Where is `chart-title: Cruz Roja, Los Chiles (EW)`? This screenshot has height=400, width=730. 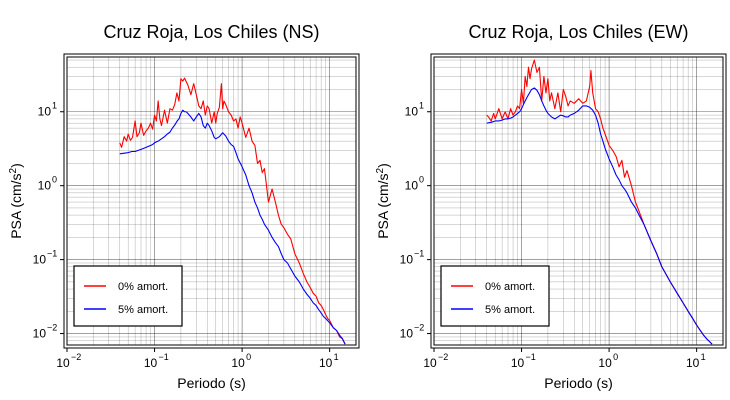 chart-title: Cruz Roja, Los Chiles (EW) is located at coordinates (578, 32).